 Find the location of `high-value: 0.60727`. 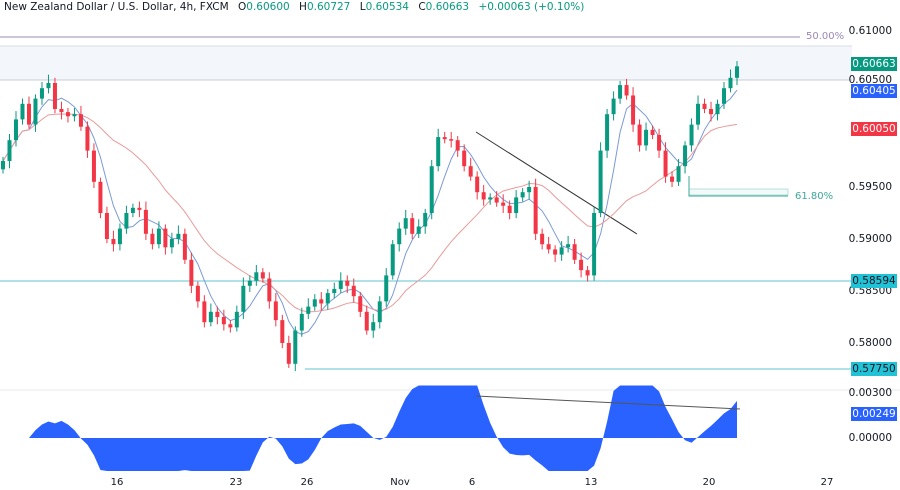

high-value: 0.60727 is located at coordinates (328, 7).